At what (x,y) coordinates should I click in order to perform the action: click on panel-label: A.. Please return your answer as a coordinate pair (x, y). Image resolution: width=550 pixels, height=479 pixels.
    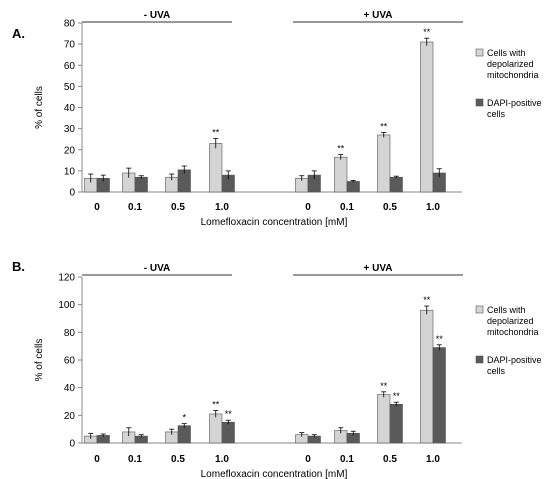
    Looking at the image, I should click on (18, 33).